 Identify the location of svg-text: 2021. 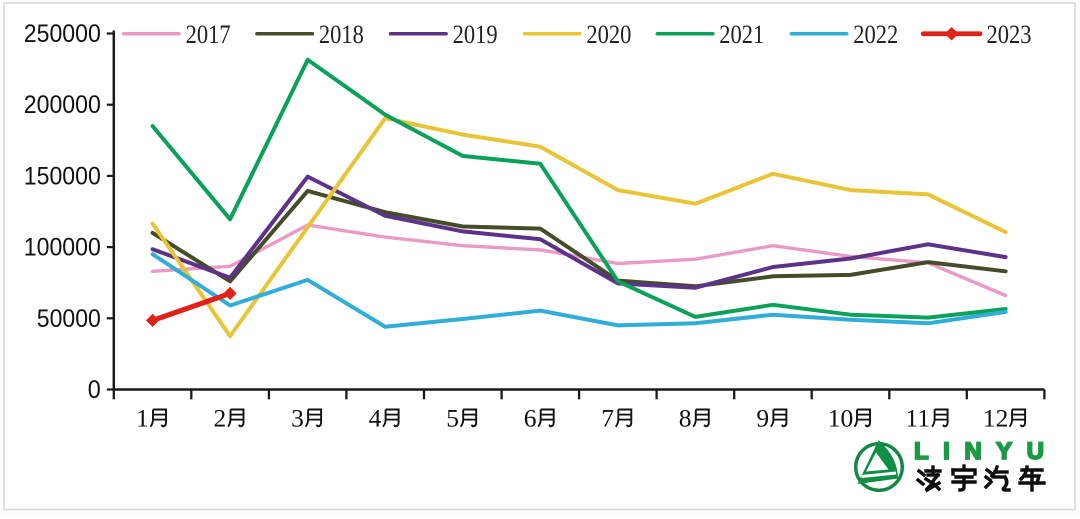
(741, 34).